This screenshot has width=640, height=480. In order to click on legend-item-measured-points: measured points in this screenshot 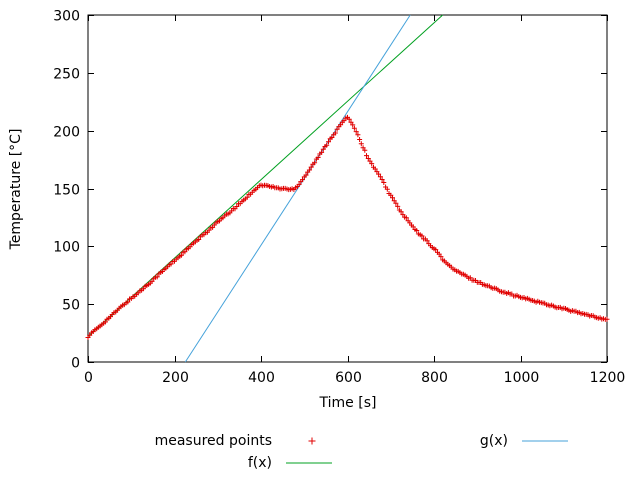, I will do `click(216, 441)`.